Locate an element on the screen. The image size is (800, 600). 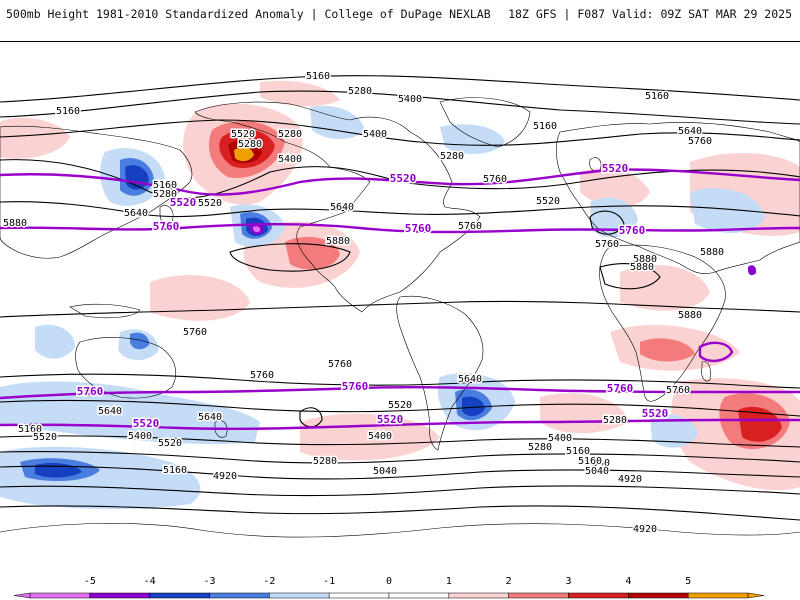
colorbar-ticks: -5 -4 -3 -2 -1 0 1 2 3 4 5 is located at coordinates (387, 581).